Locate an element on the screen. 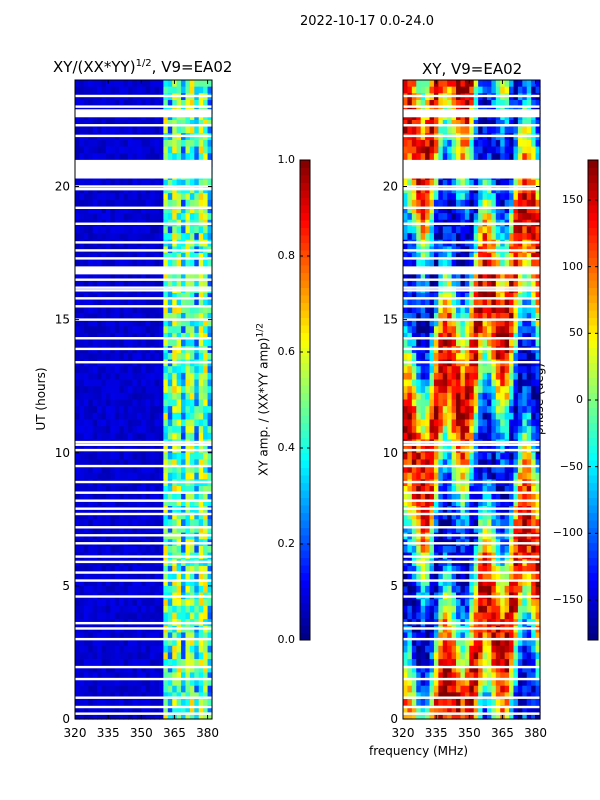 The width and height of the screenshot is (600, 800). x-tick-label: 380 is located at coordinates (207, 733).